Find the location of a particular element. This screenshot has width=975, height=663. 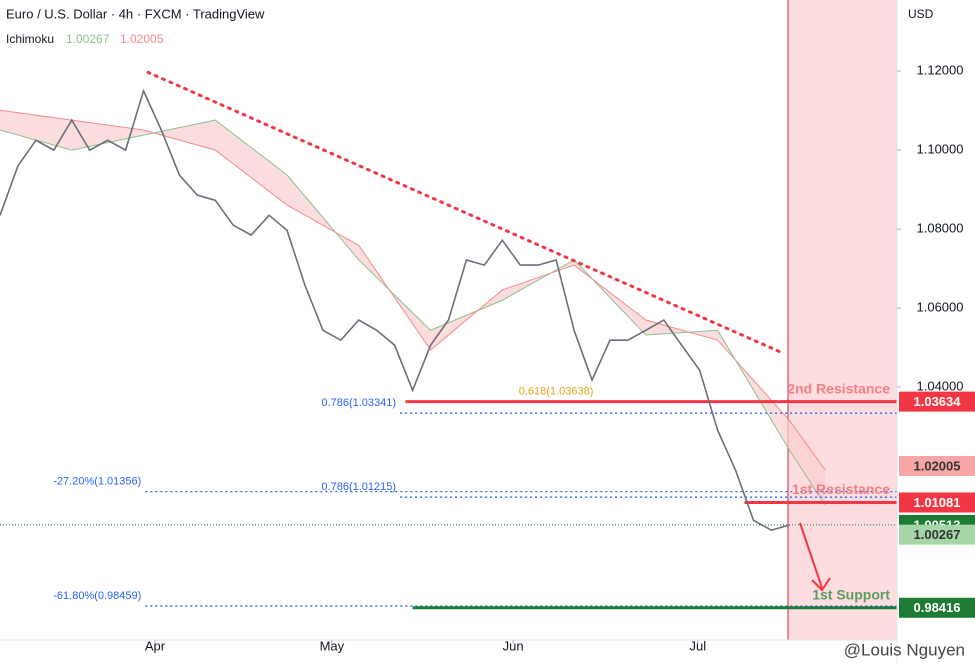

y-tick-label: 1.10000 is located at coordinates (940, 149).